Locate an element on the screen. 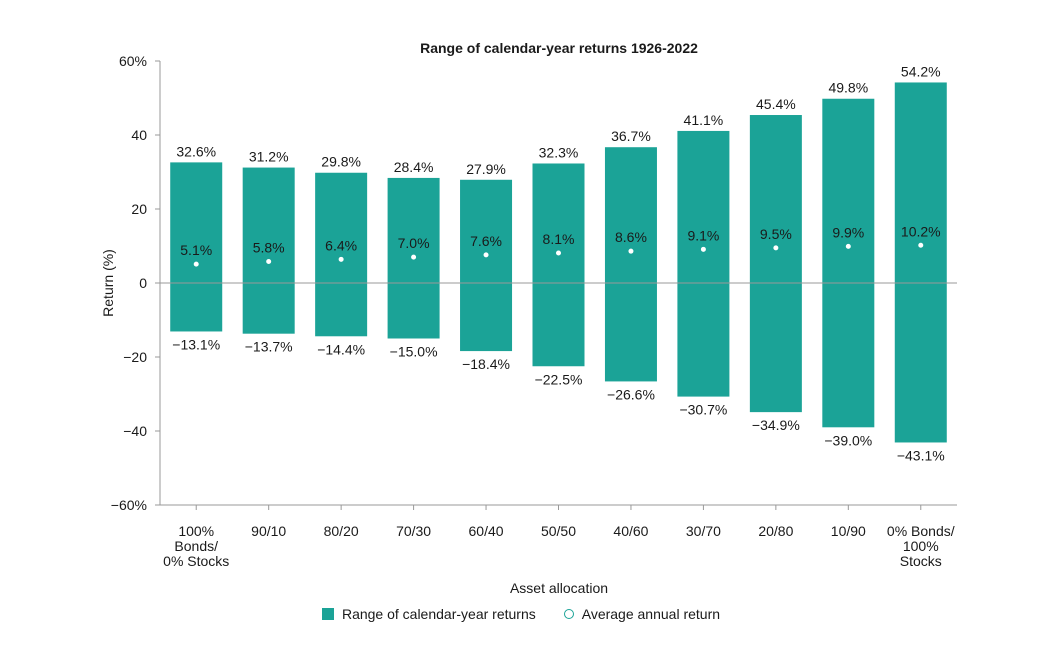  average-value-label: 5.8% is located at coordinates (269, 248).